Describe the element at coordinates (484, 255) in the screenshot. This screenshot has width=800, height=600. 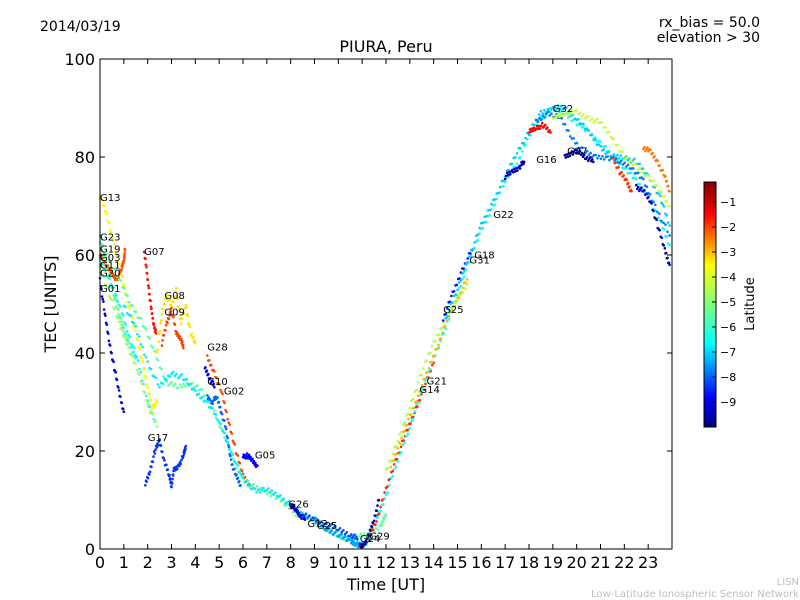
I see `satellite-label: G18` at that location.